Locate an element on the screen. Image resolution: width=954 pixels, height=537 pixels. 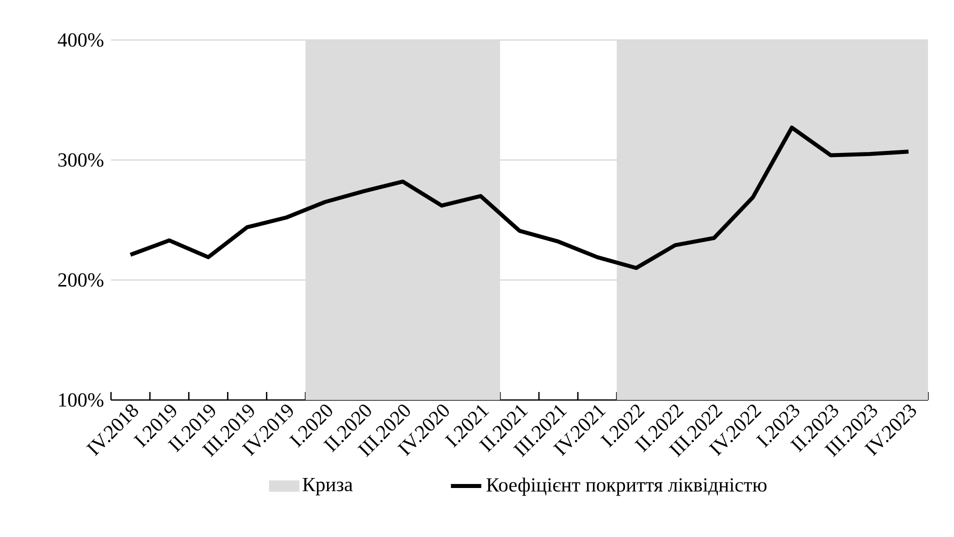
y-tick-label: 200% is located at coordinates (81, 280).